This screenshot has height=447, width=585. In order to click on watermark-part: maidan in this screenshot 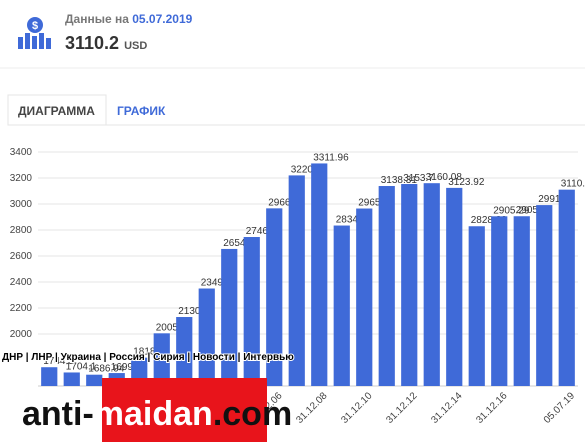, I will do `click(153, 414)`.